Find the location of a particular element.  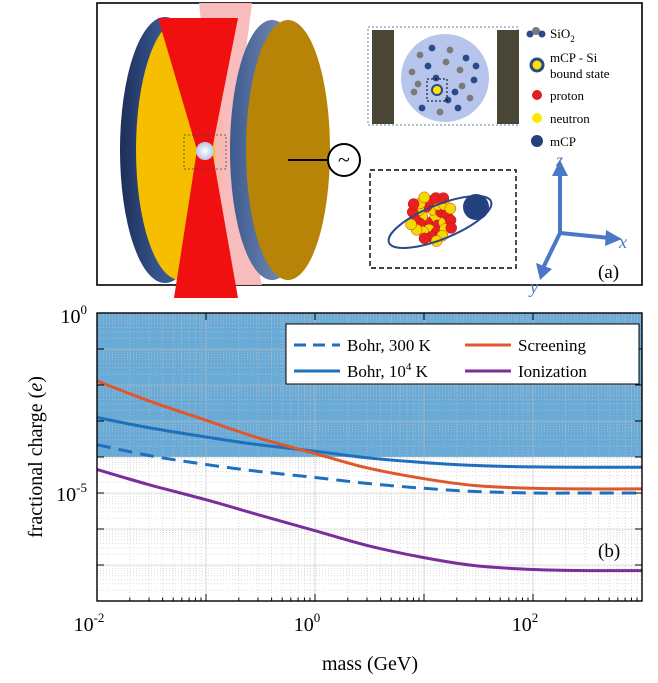

legend-bound-state: mCP - Si bound state is located at coordinates (569, 65).